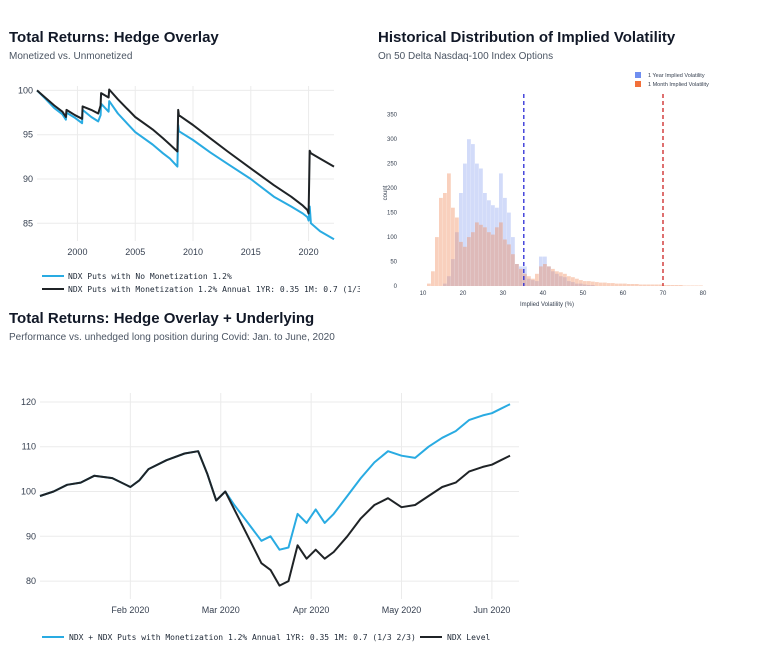 This screenshot has height=657, width=760. Describe the element at coordinates (463, 294) in the screenshot. I see `x-tick-label: 20` at that location.